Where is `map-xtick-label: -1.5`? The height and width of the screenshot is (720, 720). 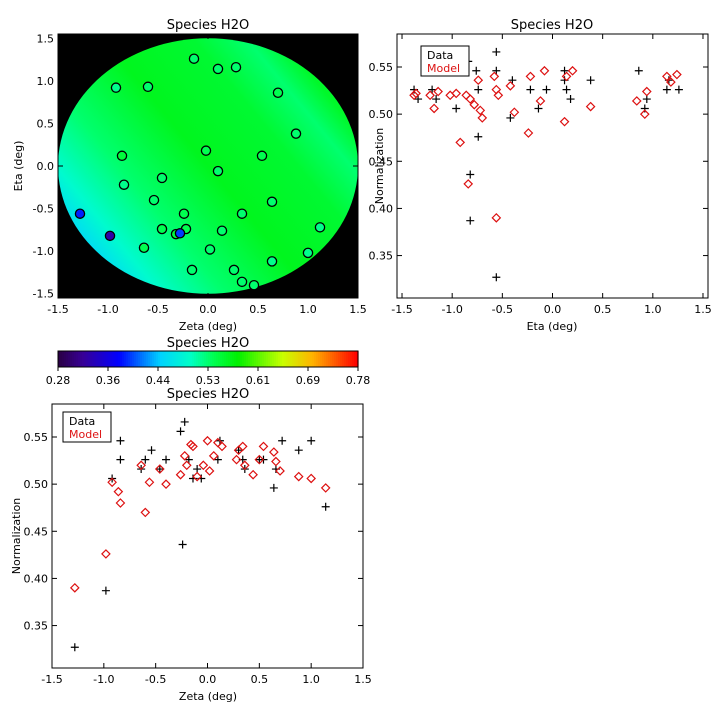
map-xtick-label: -1.5 is located at coordinates (57, 309).